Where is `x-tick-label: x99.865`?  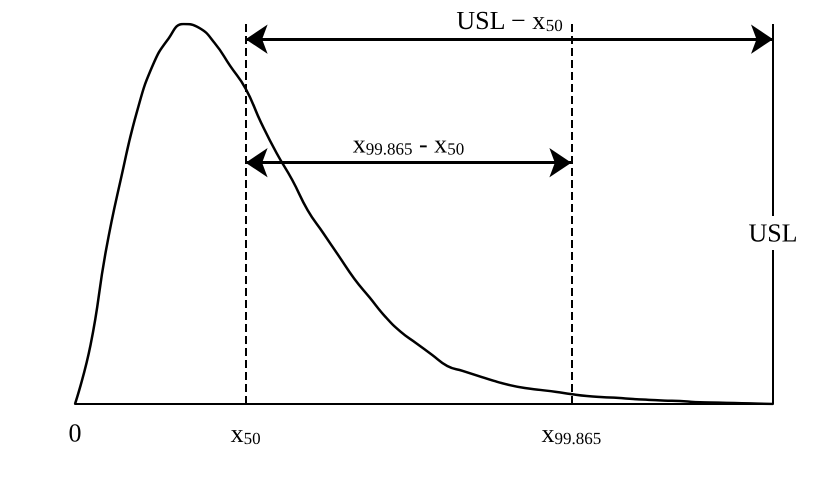
x-tick-label: x99.865 is located at coordinates (571, 433).